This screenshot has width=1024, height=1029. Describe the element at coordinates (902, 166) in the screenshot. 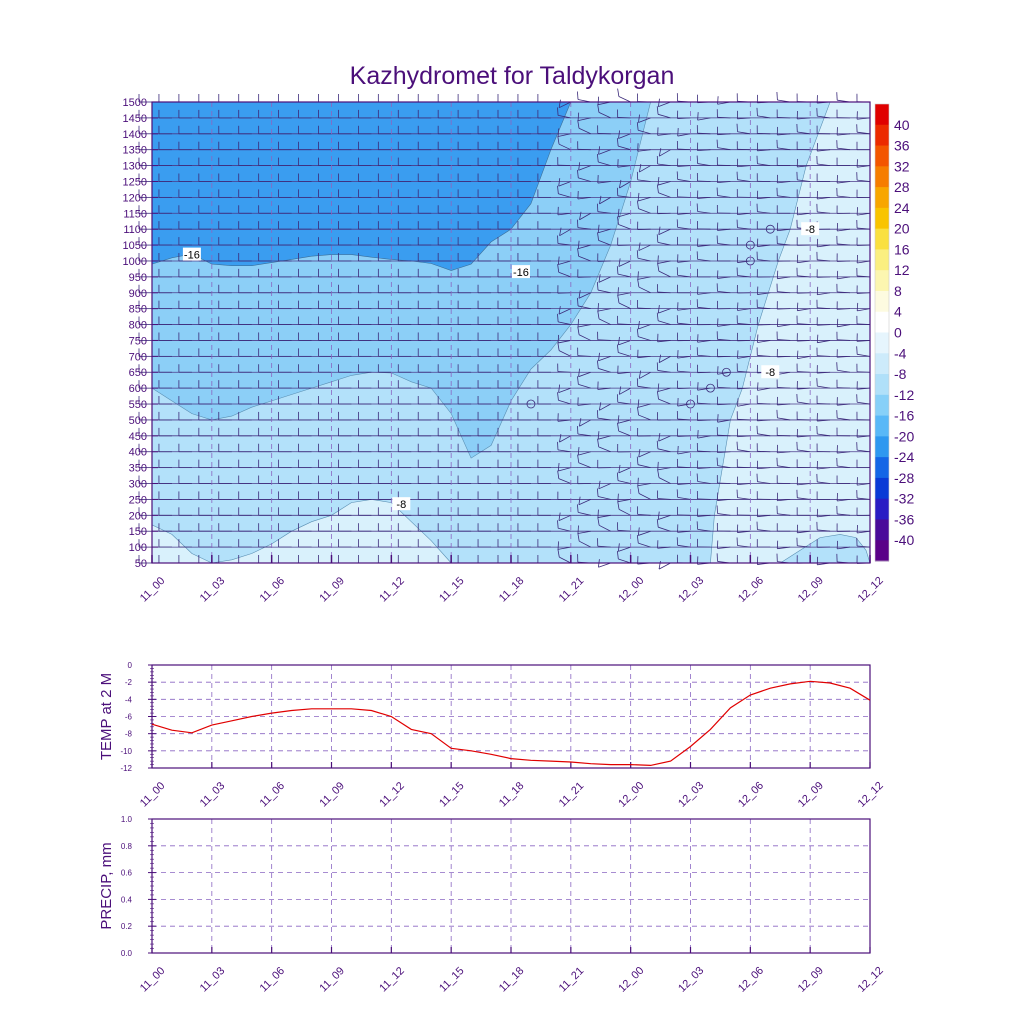

I see `colorbar-label: 32` at that location.